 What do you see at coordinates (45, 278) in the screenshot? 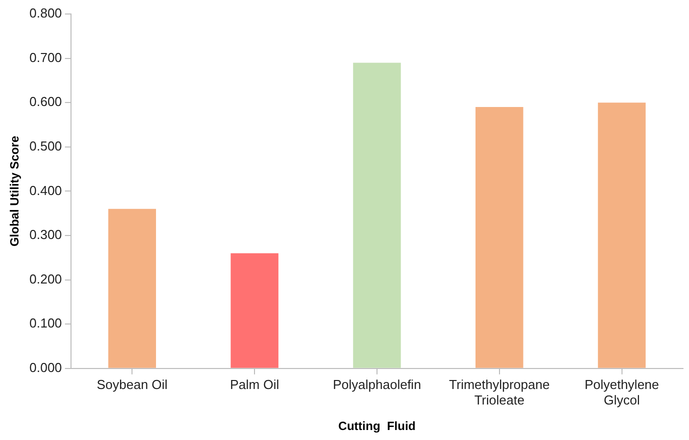
I see `y-tick-label: 0.200` at bounding box center [45, 278].